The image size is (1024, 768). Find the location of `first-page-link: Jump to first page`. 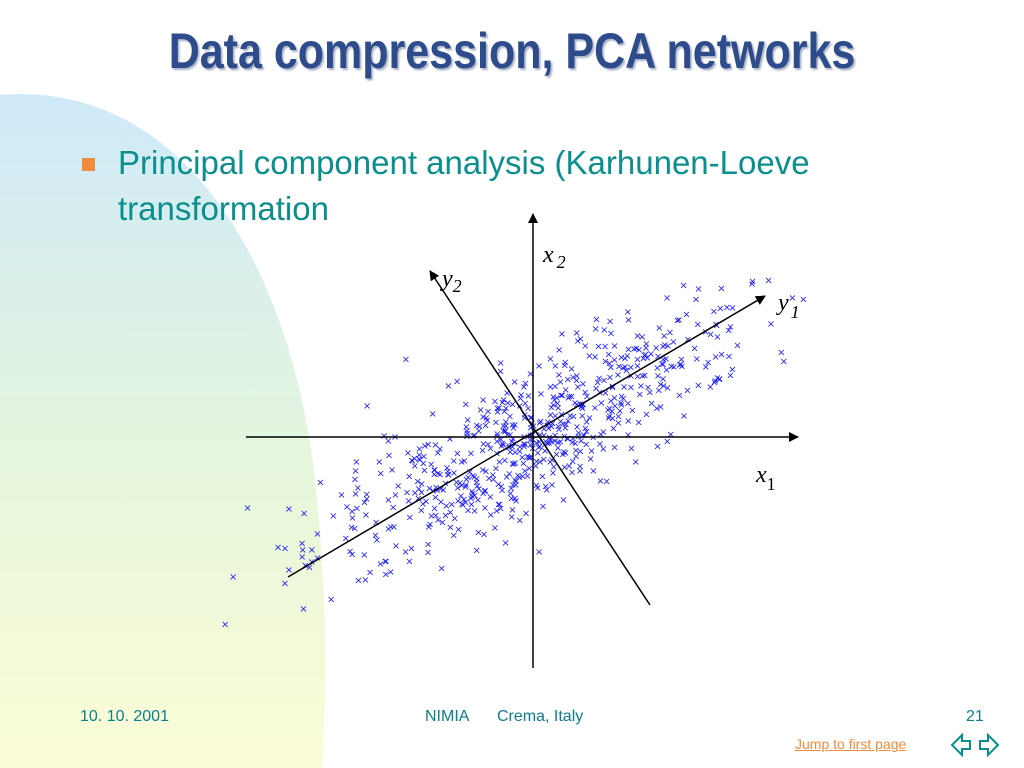

first-page-link: Jump to first page is located at coordinates (851, 744).